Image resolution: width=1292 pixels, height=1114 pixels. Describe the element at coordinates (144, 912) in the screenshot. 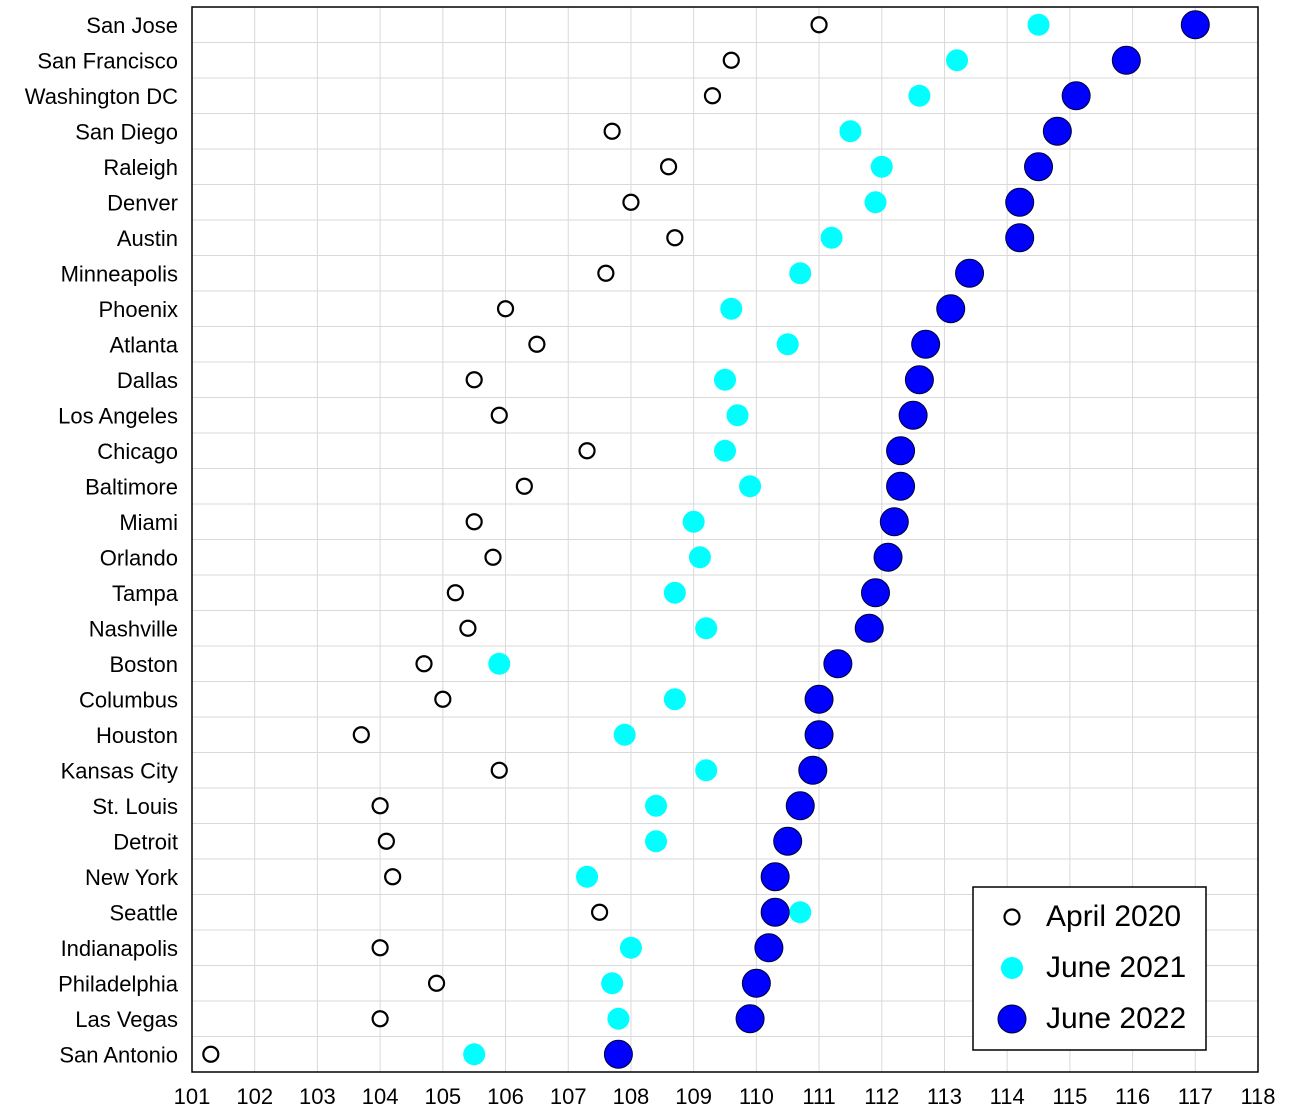

I see `category-label: Seattle` at that location.